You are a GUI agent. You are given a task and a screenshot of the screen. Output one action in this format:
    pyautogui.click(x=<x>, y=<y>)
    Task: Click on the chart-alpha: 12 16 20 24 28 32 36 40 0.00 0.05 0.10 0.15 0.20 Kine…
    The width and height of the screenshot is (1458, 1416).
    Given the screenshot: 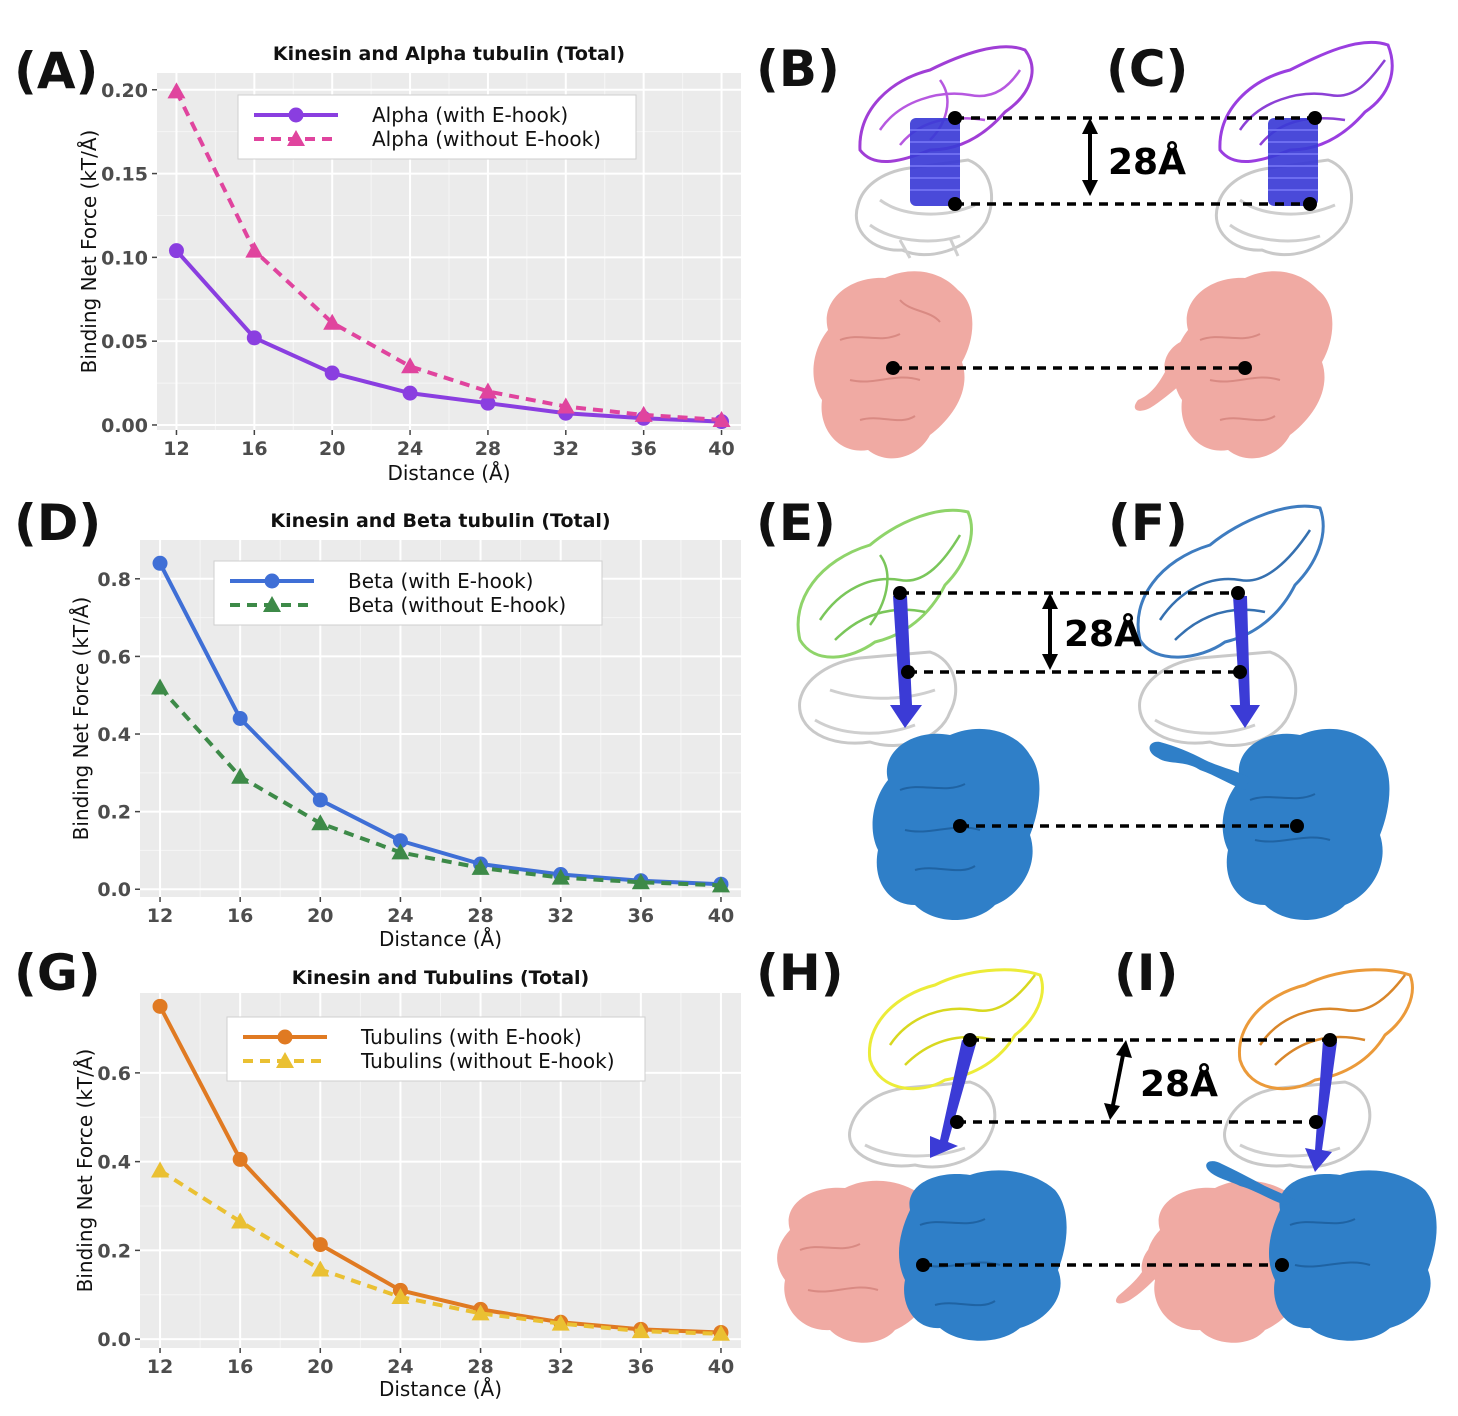 What is the action you would take?
    pyautogui.click(x=409, y=264)
    